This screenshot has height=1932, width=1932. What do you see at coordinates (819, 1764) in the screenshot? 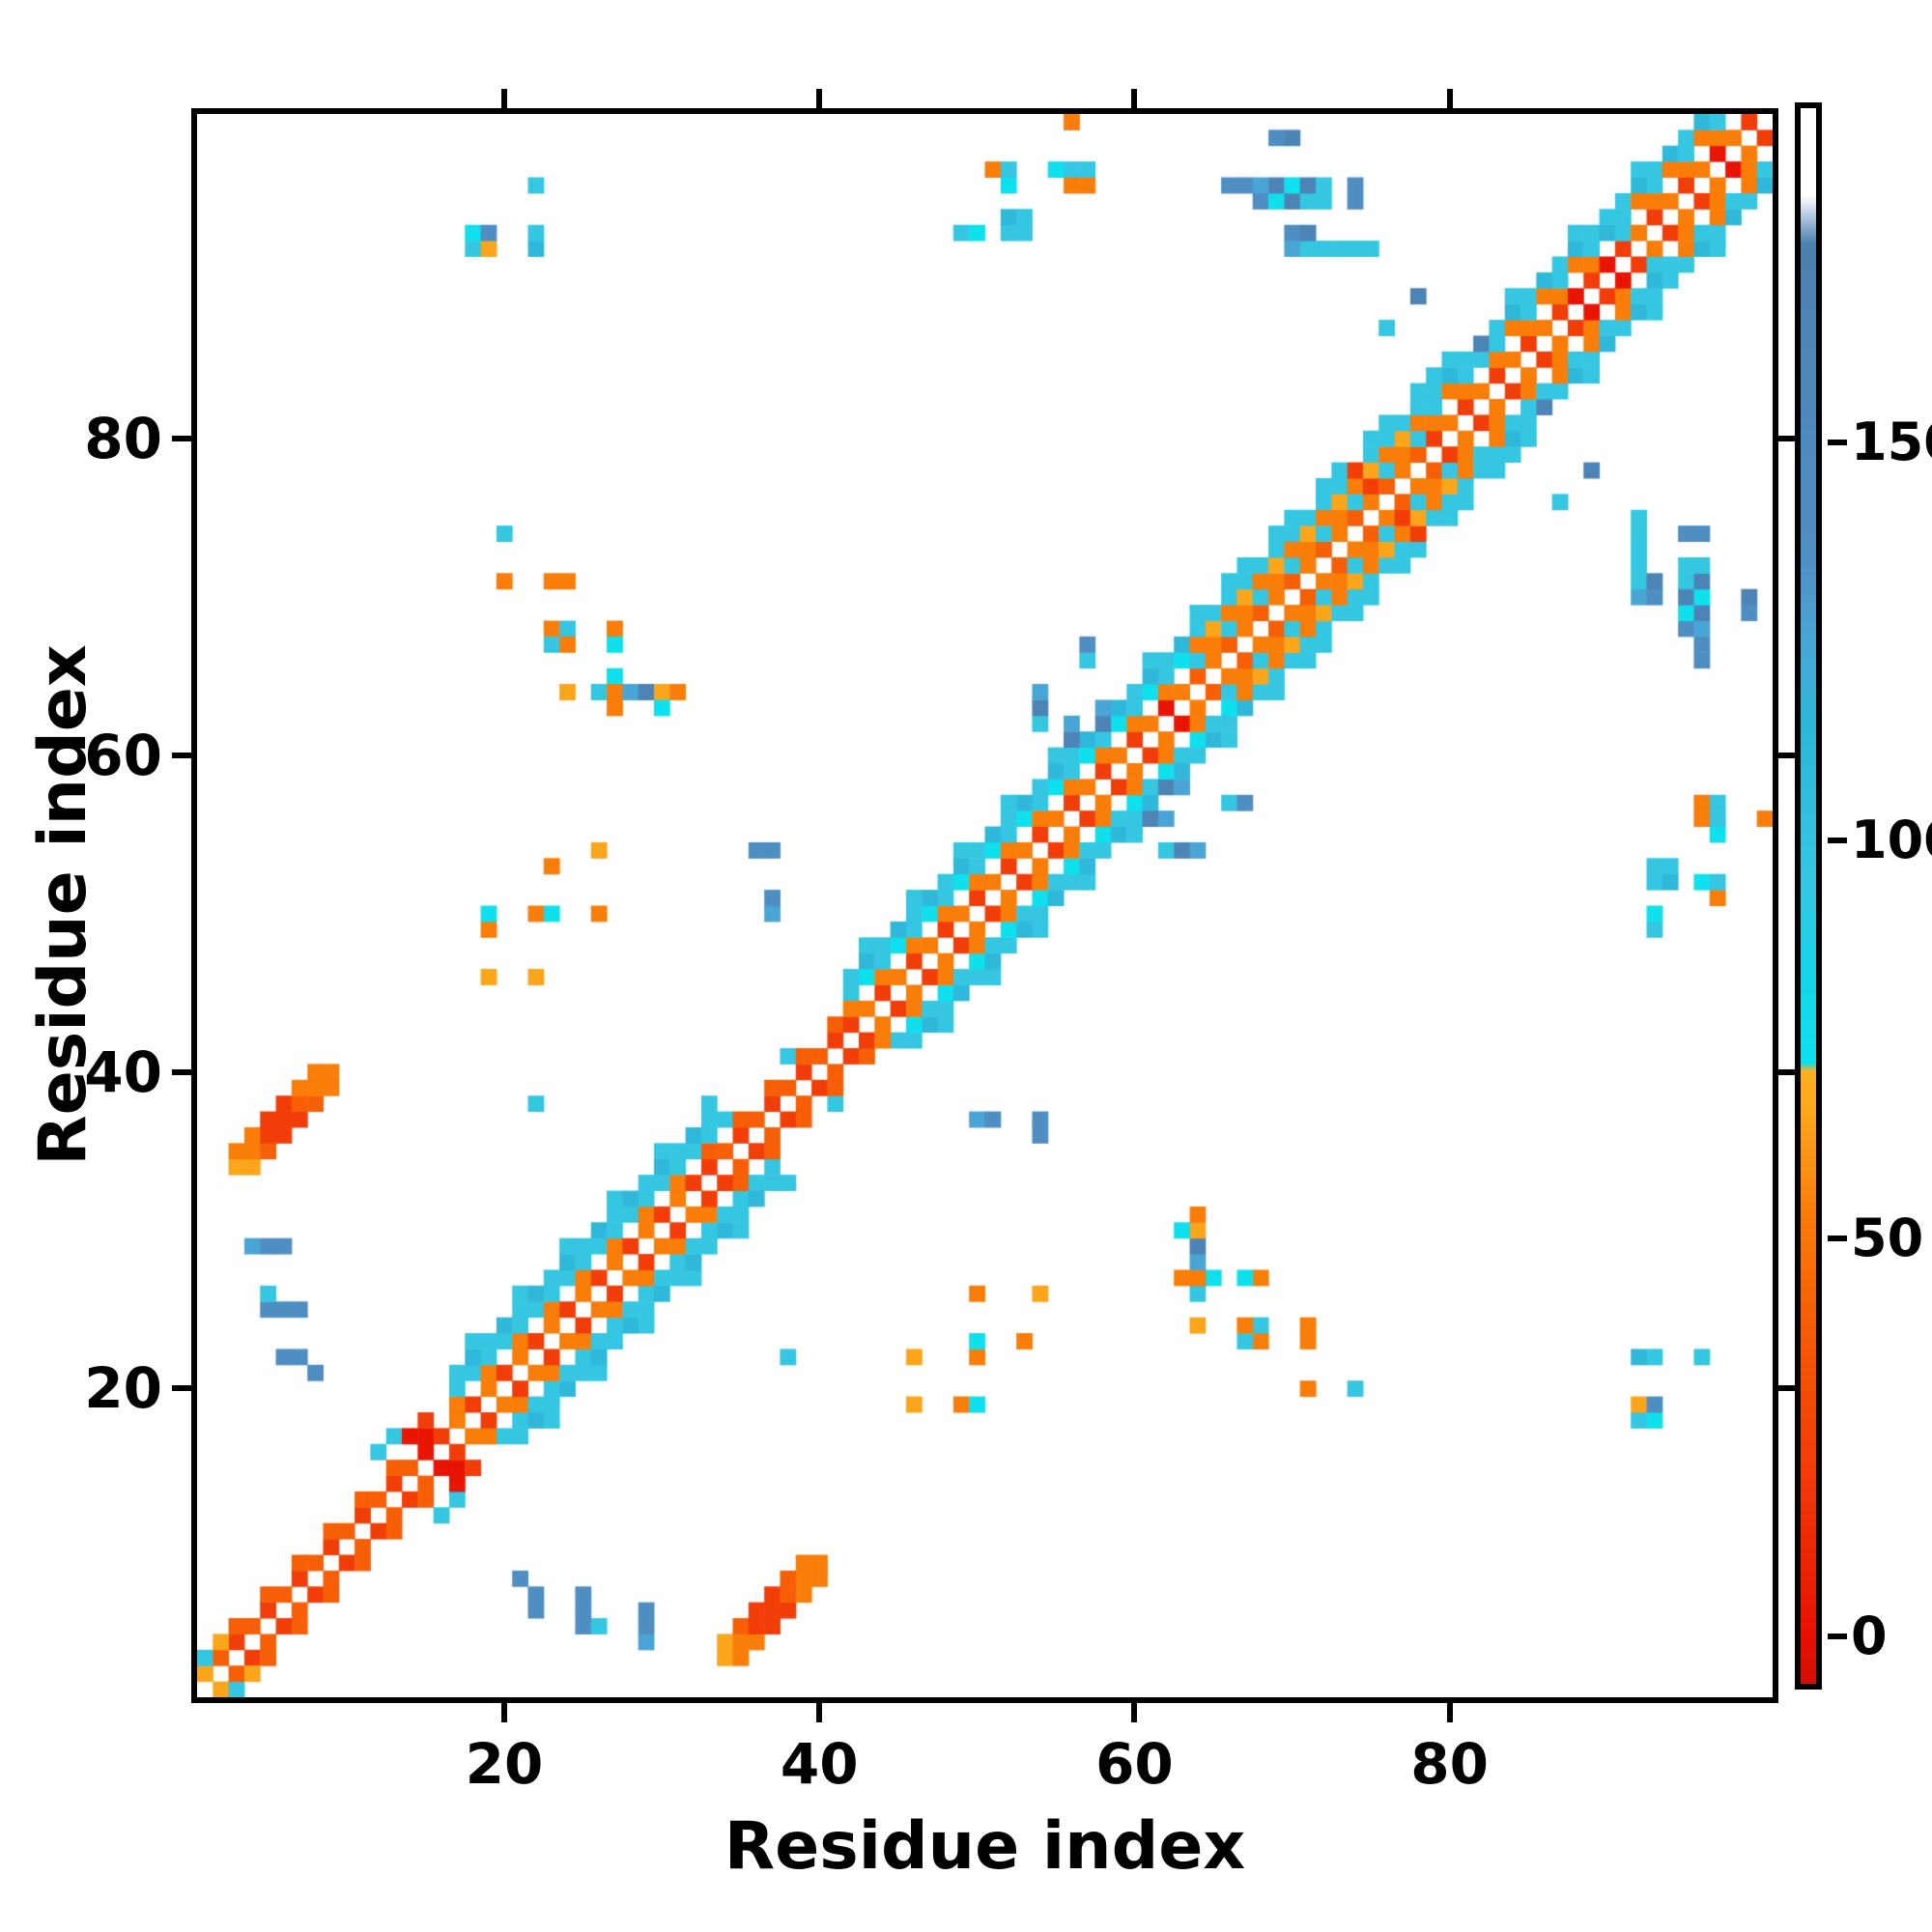
I see `x-tick-label: 40` at bounding box center [819, 1764].